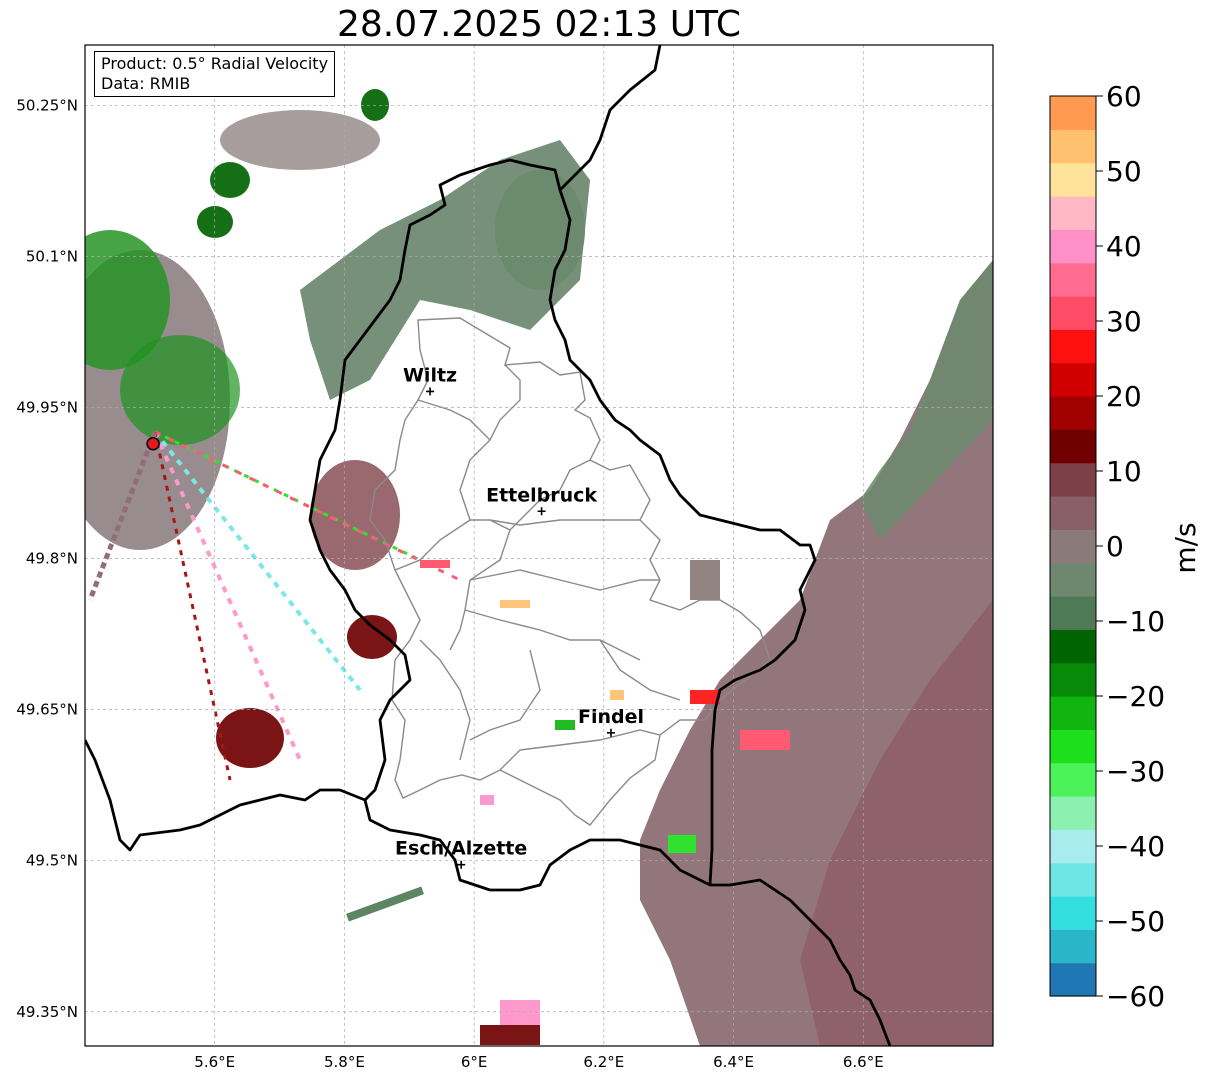 Image resolution: width=1207 pixels, height=1081 pixels. Describe the element at coordinates (146, 83) in the screenshot. I see `data-source-label: Data: RMIB` at that location.